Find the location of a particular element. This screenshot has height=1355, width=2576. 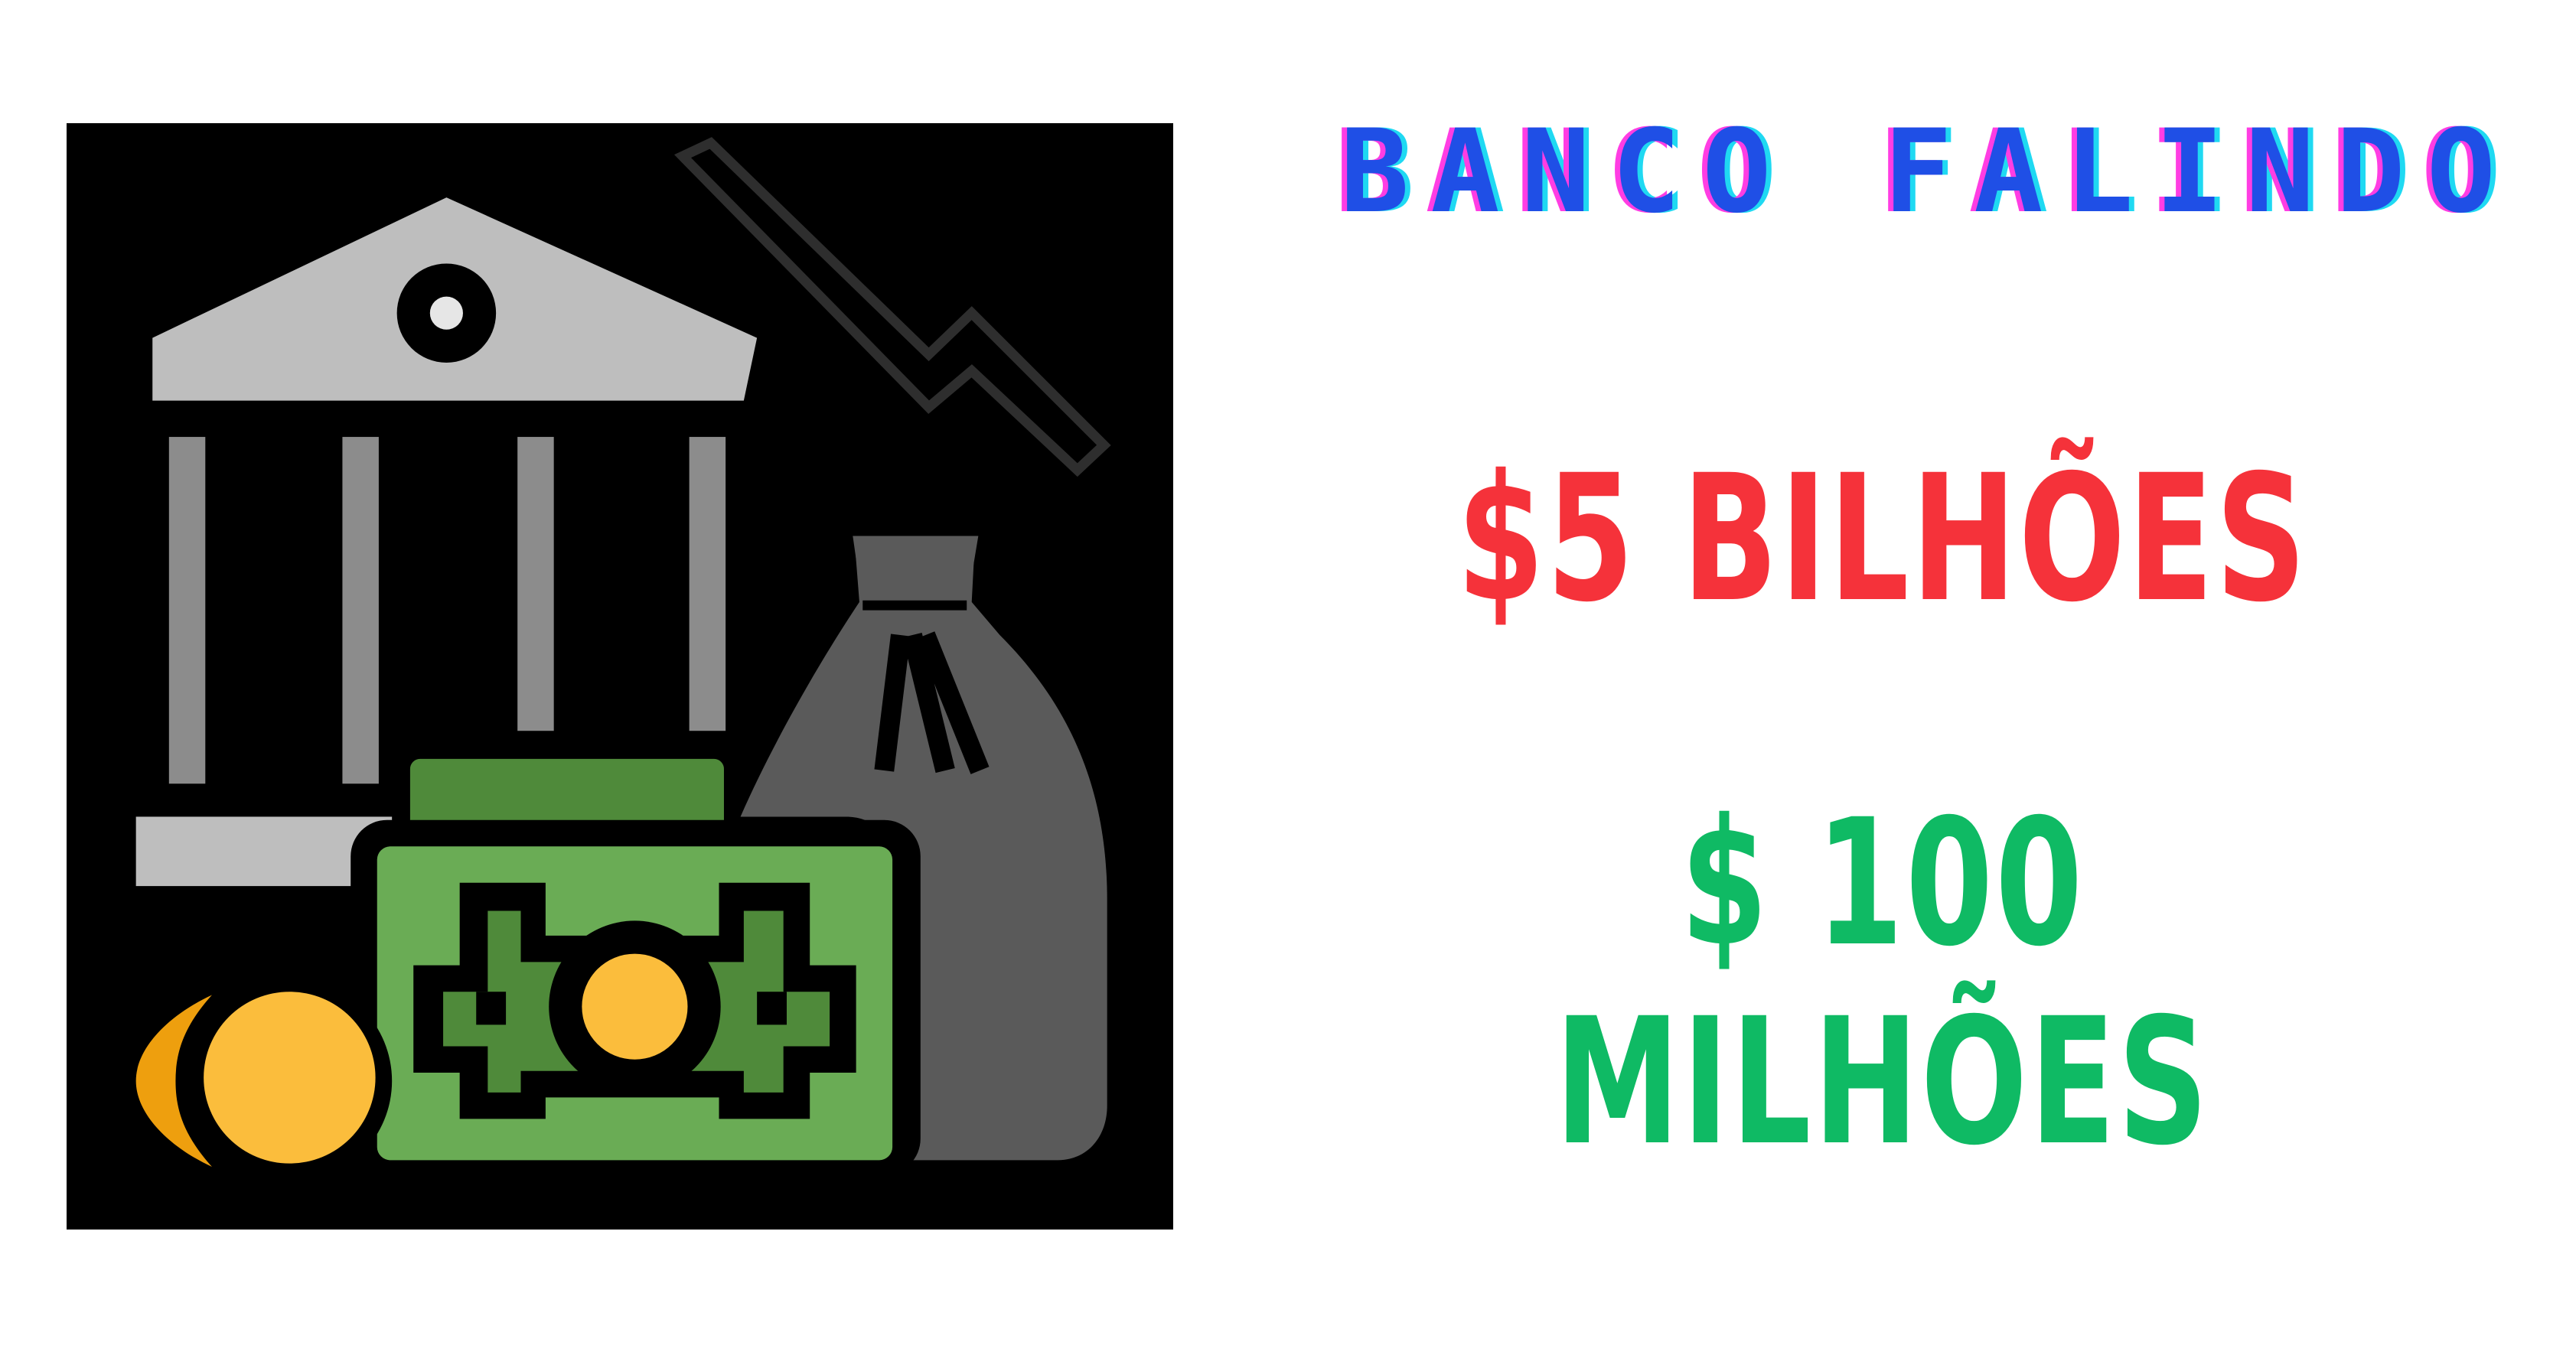

banknote-icon is located at coordinates (636, 997).